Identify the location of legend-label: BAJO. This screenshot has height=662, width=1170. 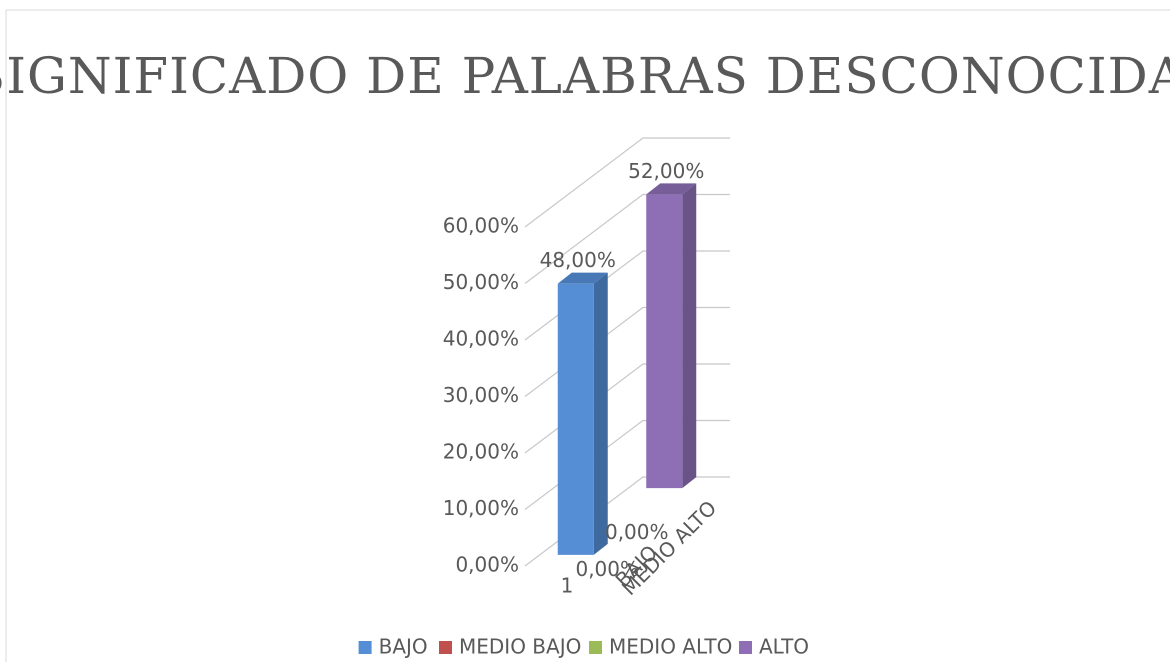
(403, 647).